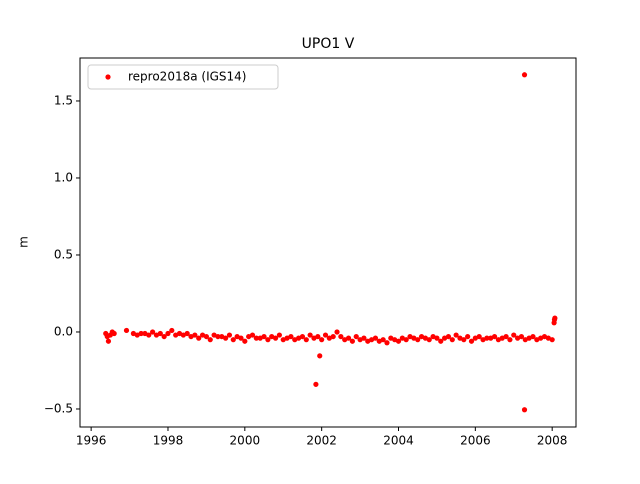  Describe the element at coordinates (63, 100) in the screenshot. I see `y-tick-label: 1.5` at that location.